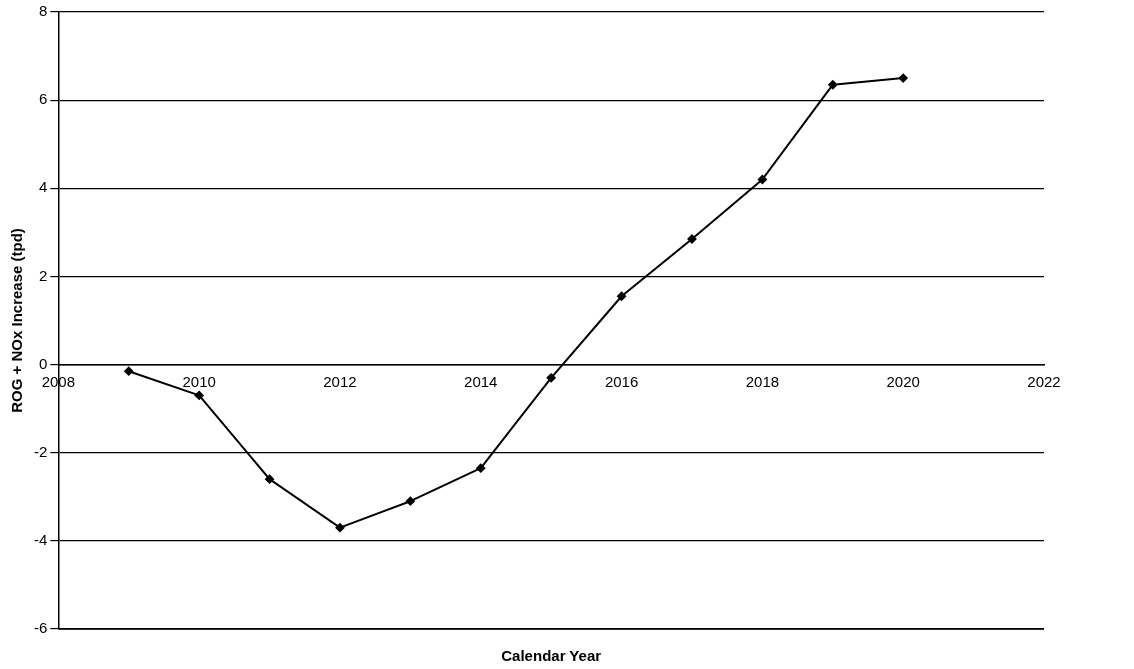  What do you see at coordinates (43, 275) in the screenshot?
I see `y-tick-label: 2` at bounding box center [43, 275].